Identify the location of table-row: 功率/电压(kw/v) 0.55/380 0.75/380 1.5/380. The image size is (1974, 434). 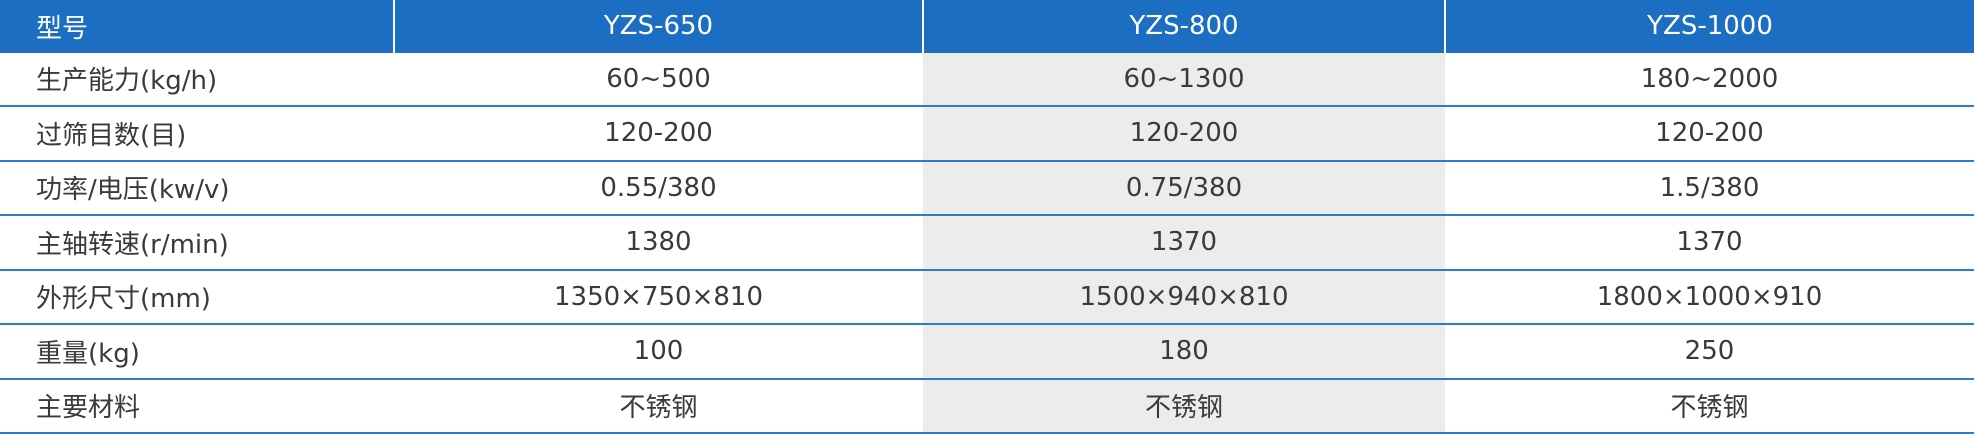
(987, 188).